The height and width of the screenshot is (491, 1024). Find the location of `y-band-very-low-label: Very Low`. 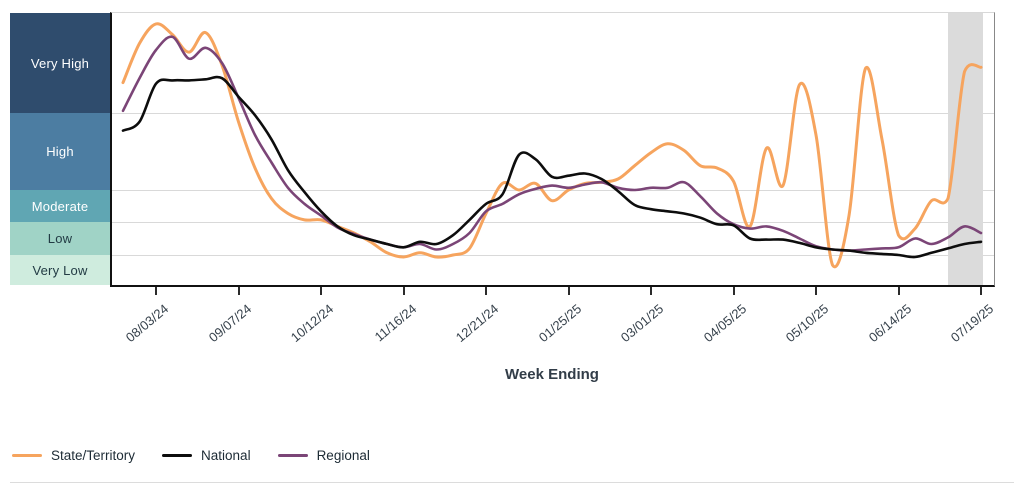

y-band-very-low-label: Very Low is located at coordinates (60, 270).